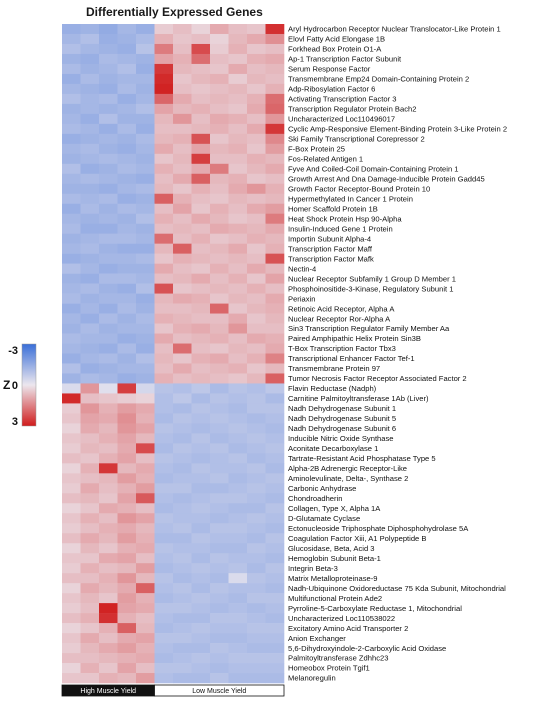 The image size is (550, 702). What do you see at coordinates (6, 385) in the screenshot?
I see `colorbar-label: Z` at bounding box center [6, 385].